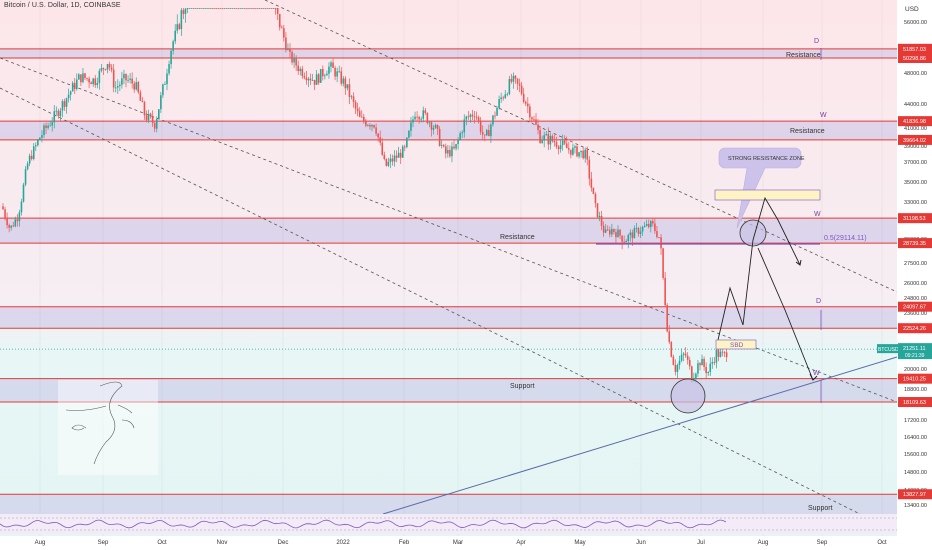 The width and height of the screenshot is (932, 550). I want to click on level-price-text: 28739.35, so click(914, 244).